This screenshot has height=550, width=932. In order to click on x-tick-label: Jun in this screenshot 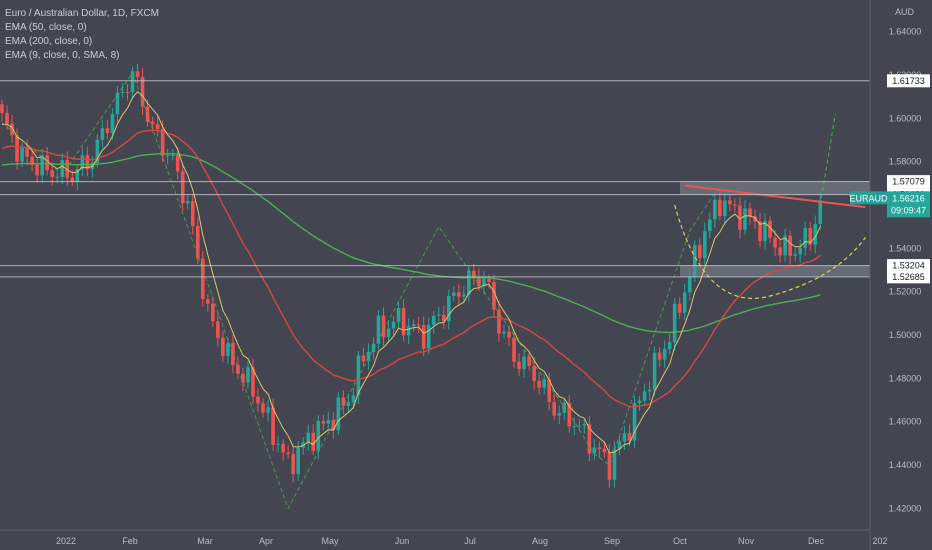, I will do `click(402, 541)`.